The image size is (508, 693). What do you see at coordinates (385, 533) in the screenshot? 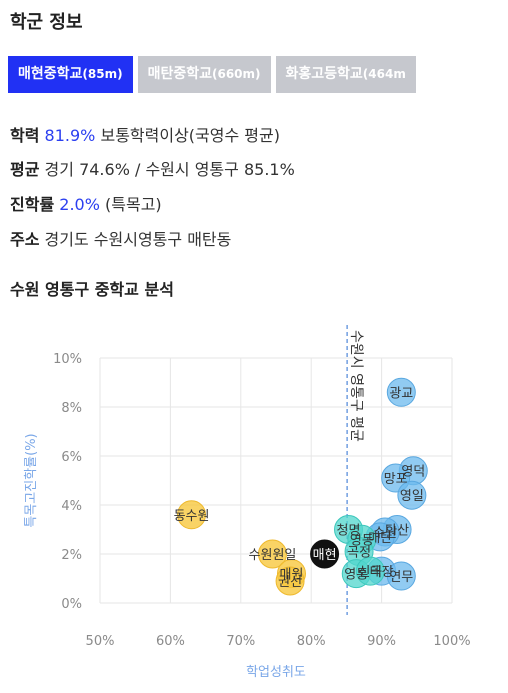
I see `data-point-label: 수원` at bounding box center [385, 533].